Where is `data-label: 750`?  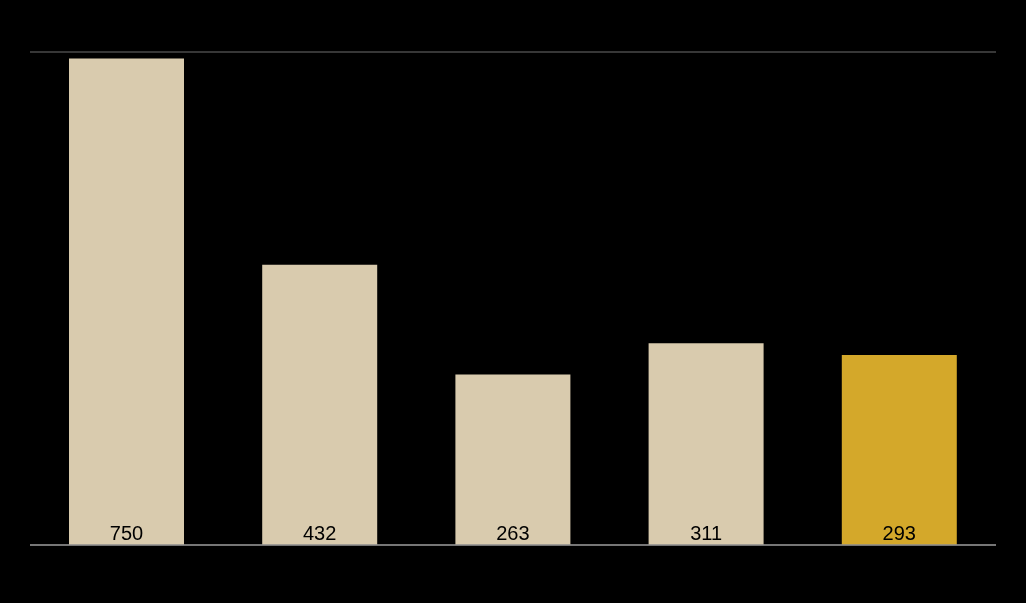
data-label: 750 is located at coordinates (126, 533).